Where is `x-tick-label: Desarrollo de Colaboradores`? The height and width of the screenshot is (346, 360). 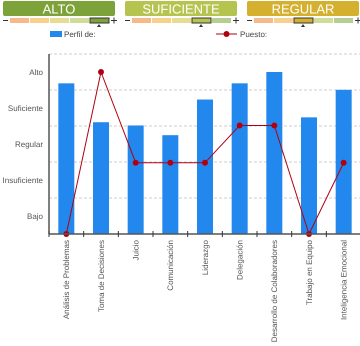
x-tick-label: Desarrollo de Colaboradores is located at coordinates (275, 291).